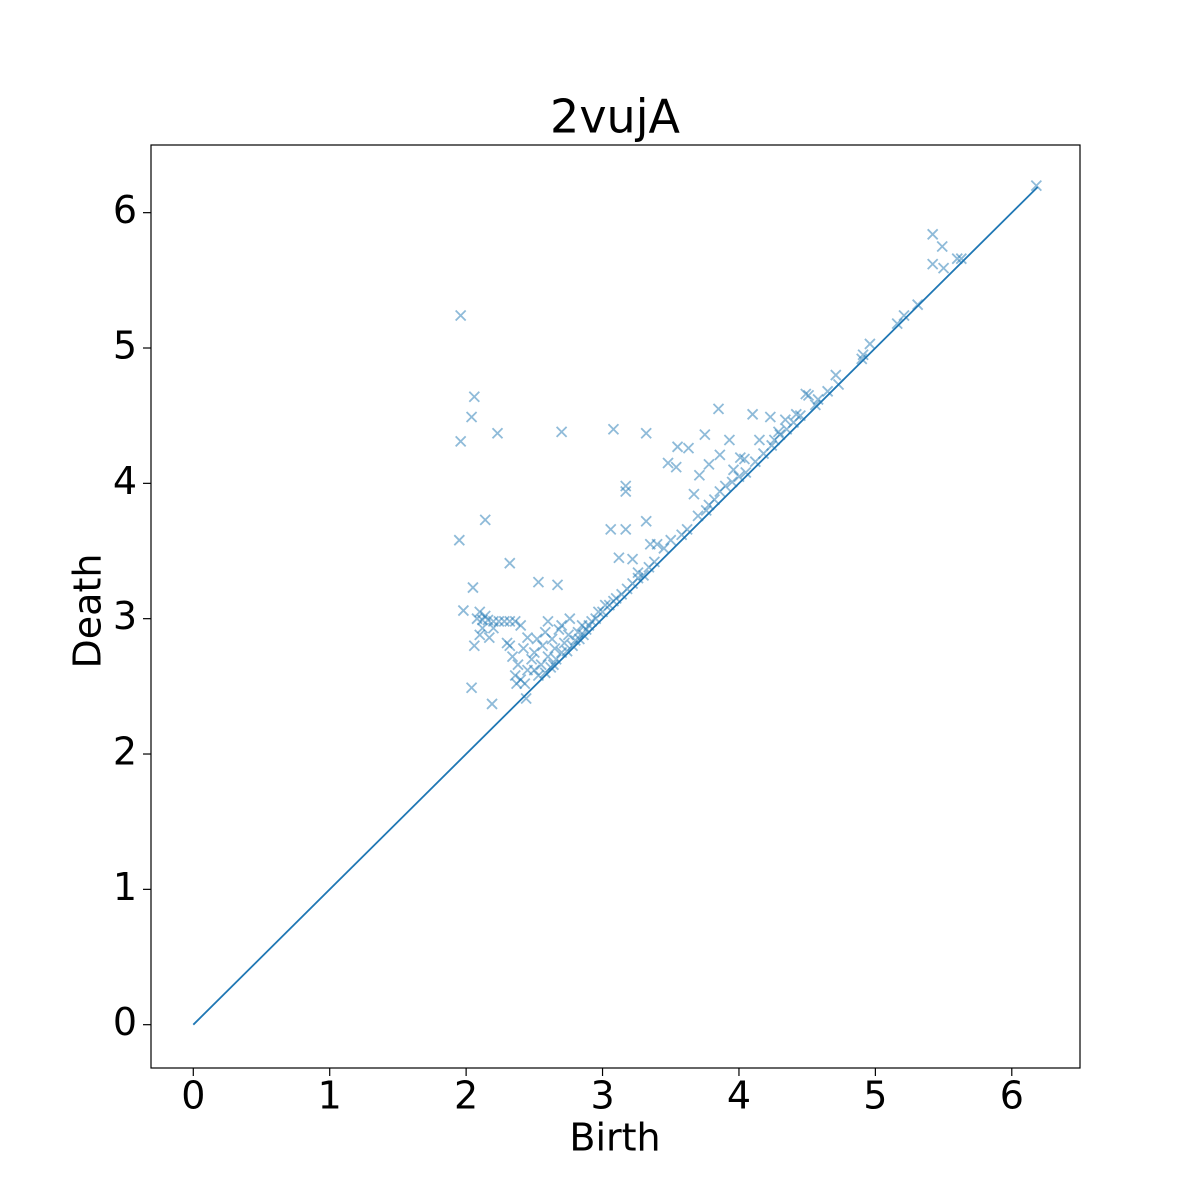 Image resolution: width=1200 pixels, height=1204 pixels. What do you see at coordinates (614, 1138) in the screenshot?
I see `x-axis-label: Birth` at bounding box center [614, 1138].